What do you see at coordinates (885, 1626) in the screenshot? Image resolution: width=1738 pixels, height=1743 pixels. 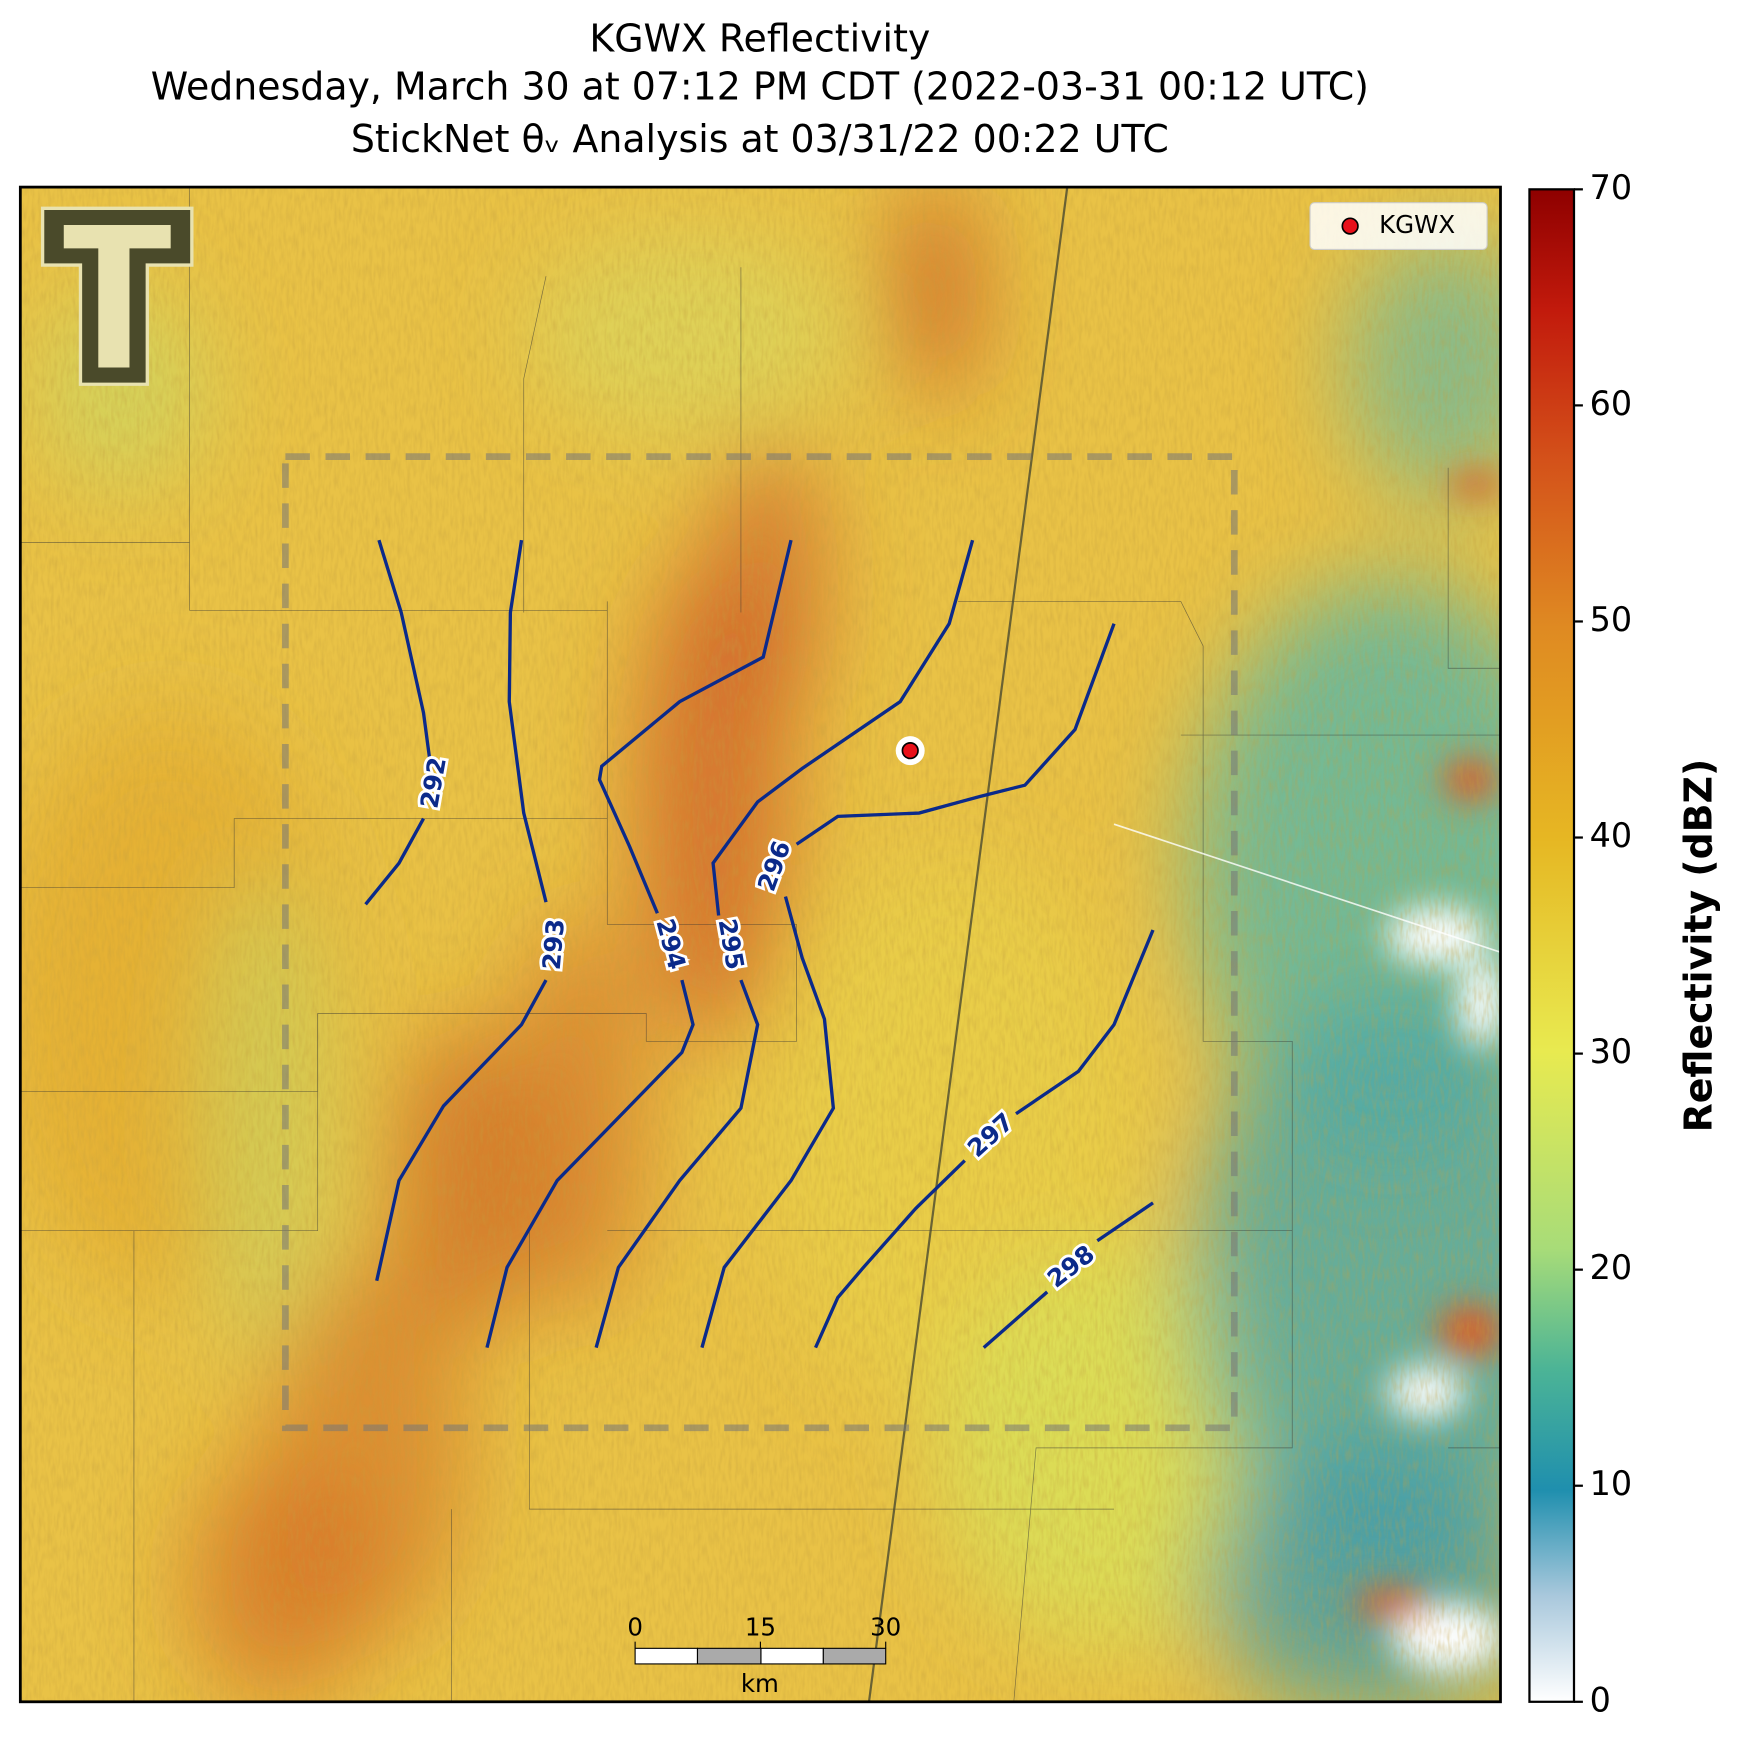 I see `scale-tick-label: 30` at bounding box center [885, 1626].